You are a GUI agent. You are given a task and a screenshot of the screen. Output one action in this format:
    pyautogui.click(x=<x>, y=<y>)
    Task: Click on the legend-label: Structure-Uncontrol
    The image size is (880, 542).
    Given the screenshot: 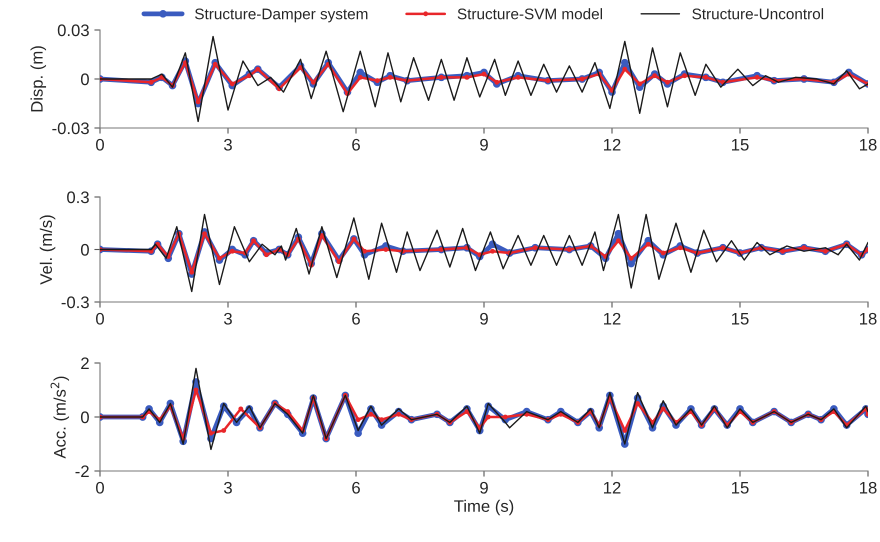 What is the action you would take?
    pyautogui.click(x=758, y=14)
    